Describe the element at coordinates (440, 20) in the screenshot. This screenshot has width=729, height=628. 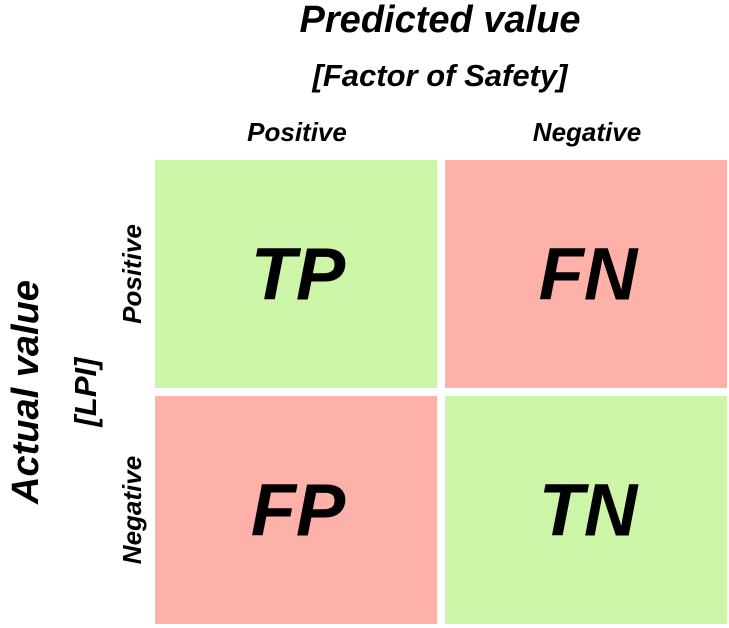
I see `predicted-title: Predicted value` at that location.